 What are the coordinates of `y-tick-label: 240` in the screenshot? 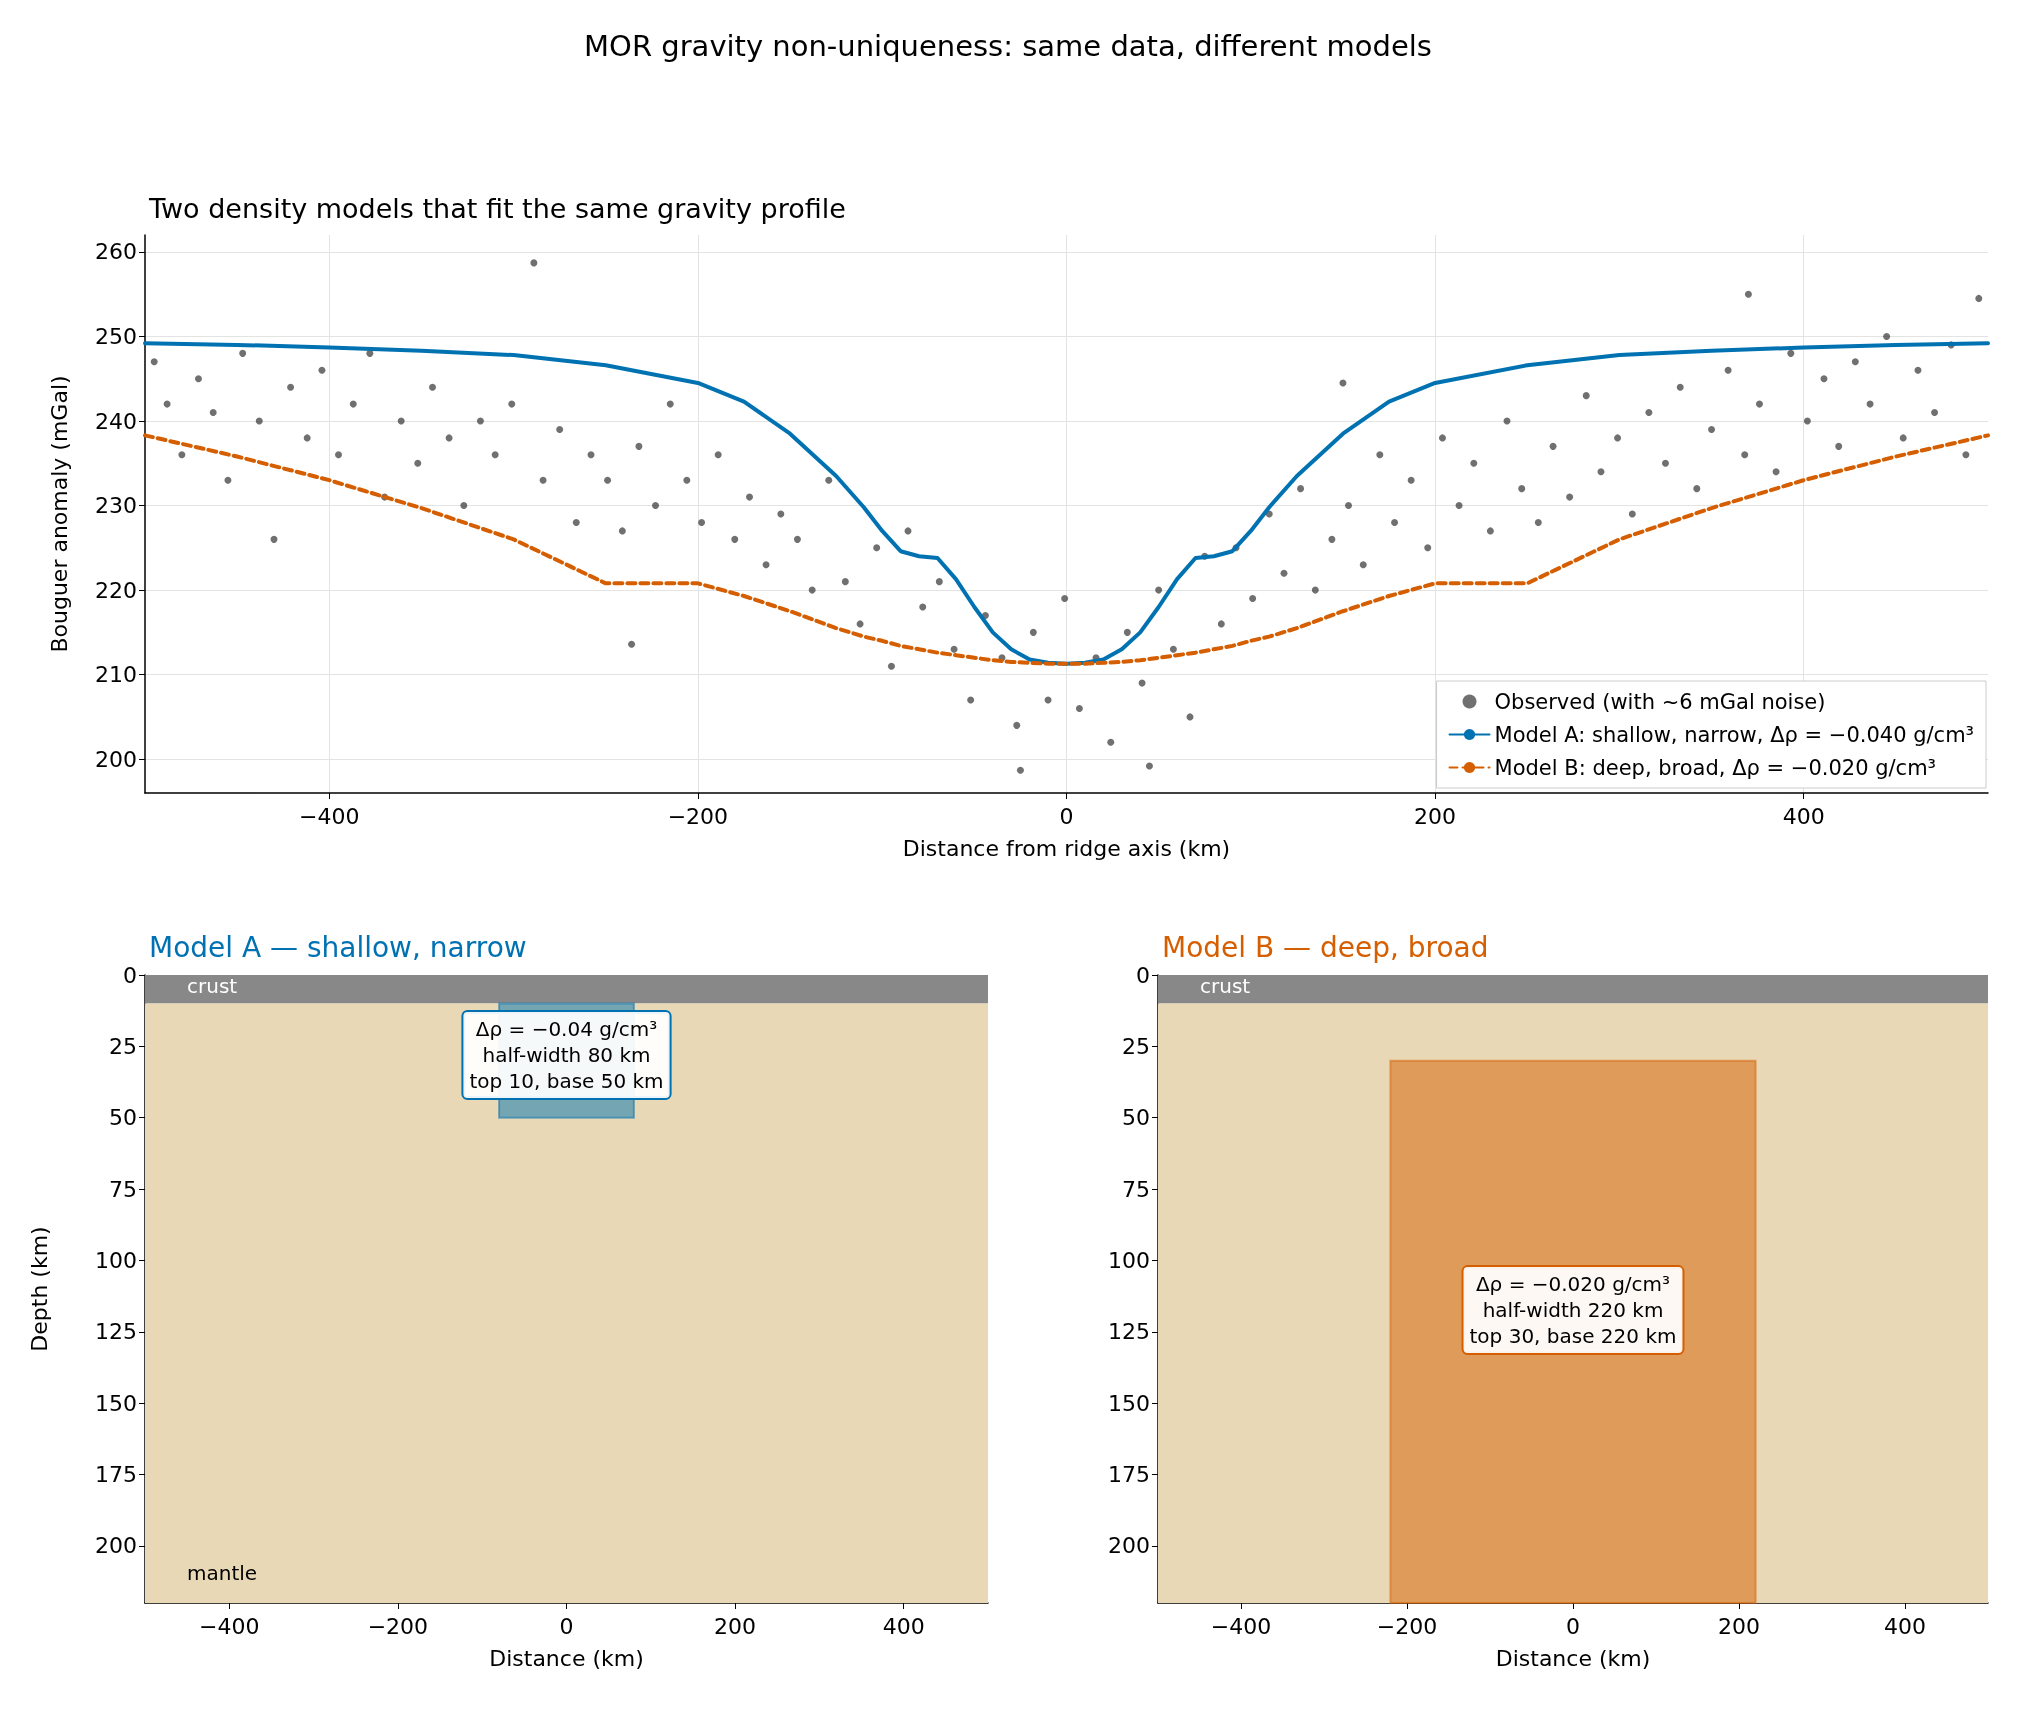 It's located at (116, 421).